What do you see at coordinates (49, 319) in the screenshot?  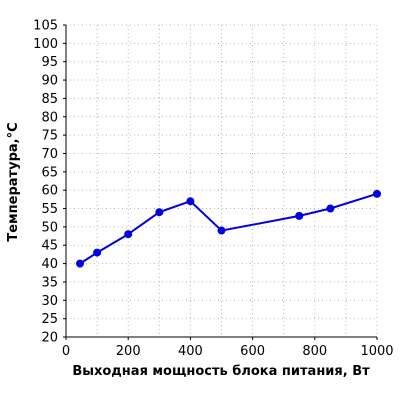 I see `y-tick-label-1: 25` at bounding box center [49, 319].